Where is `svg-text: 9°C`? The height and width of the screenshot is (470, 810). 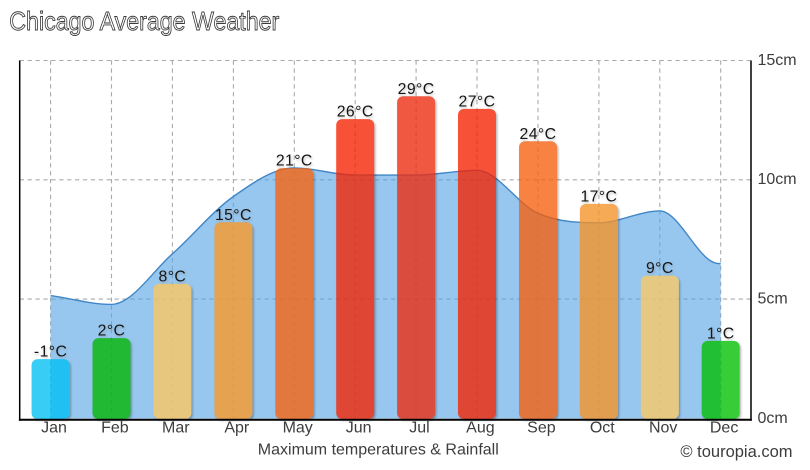
svg-text: 9°C is located at coordinates (660, 268).